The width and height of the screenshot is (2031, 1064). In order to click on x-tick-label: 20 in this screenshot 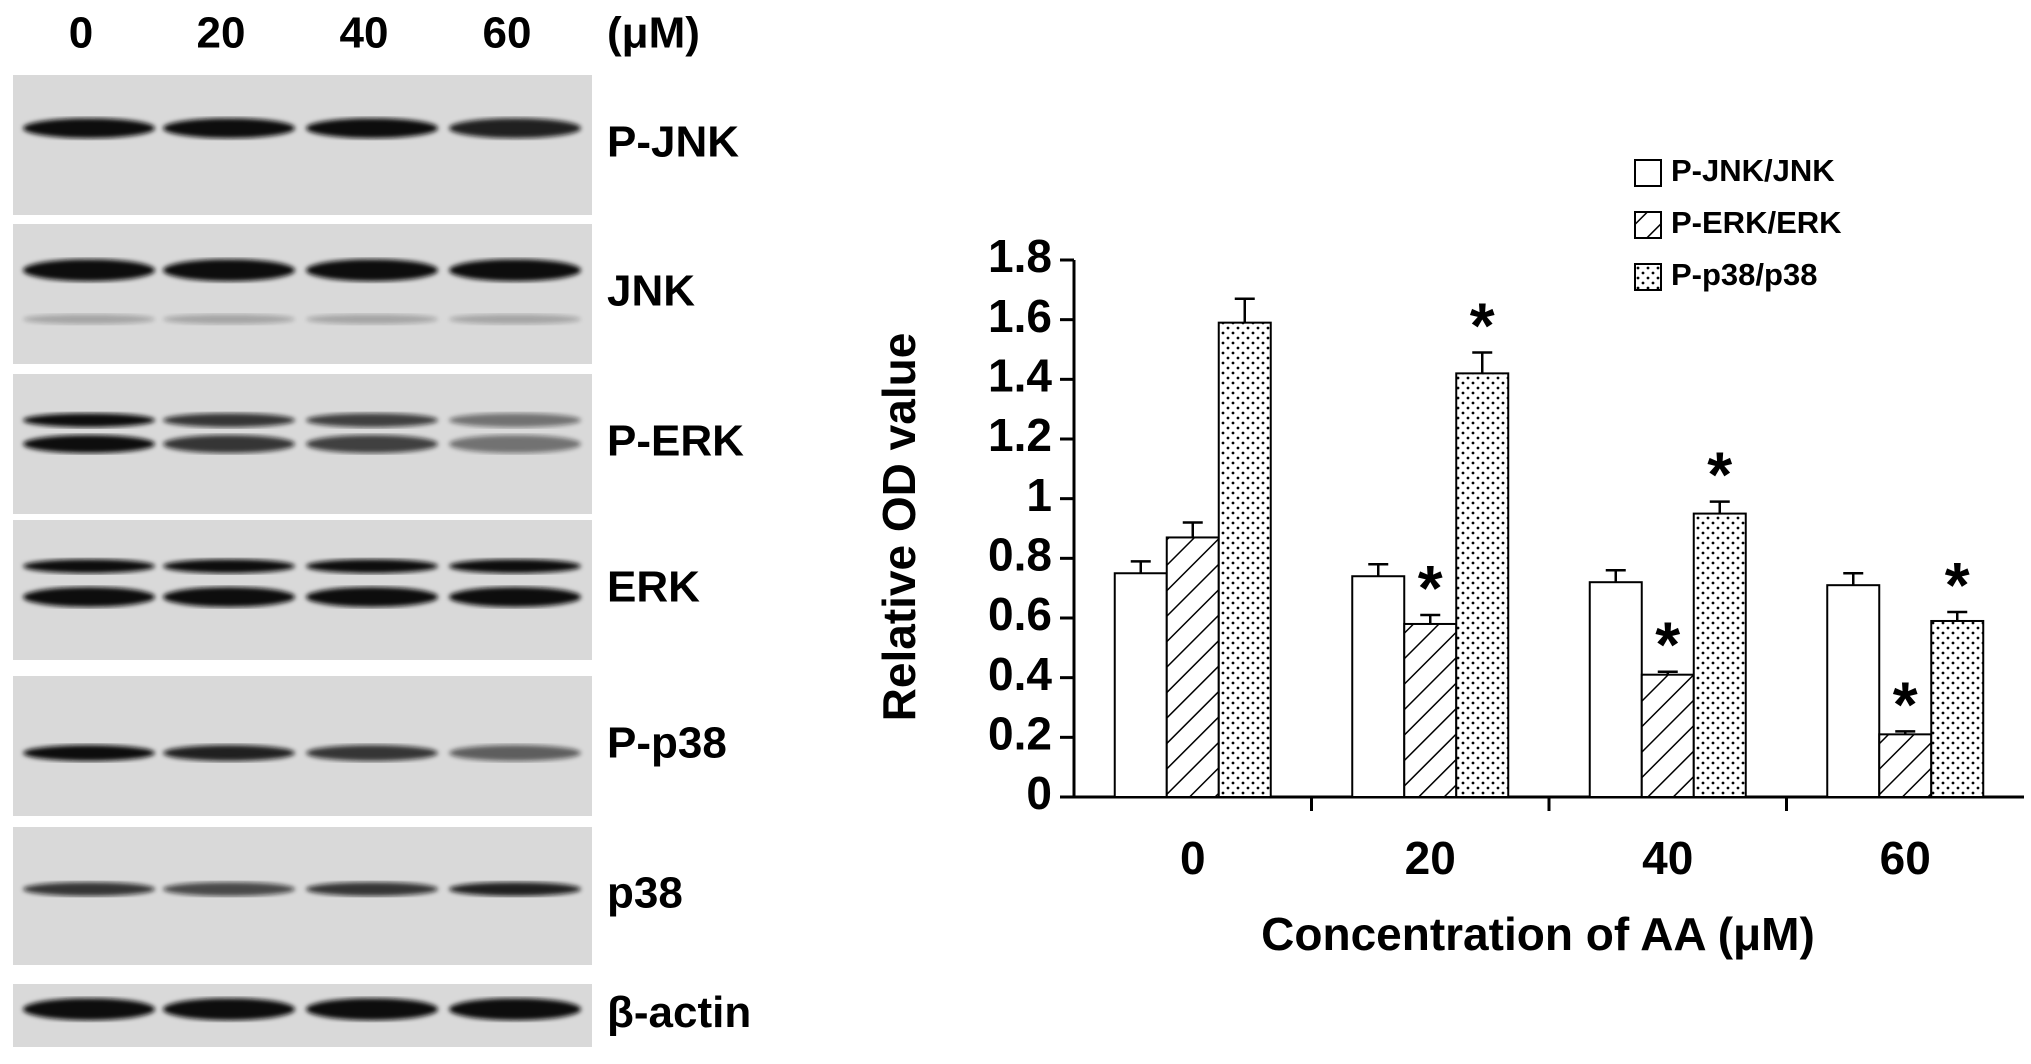, I will do `click(1430, 858)`.